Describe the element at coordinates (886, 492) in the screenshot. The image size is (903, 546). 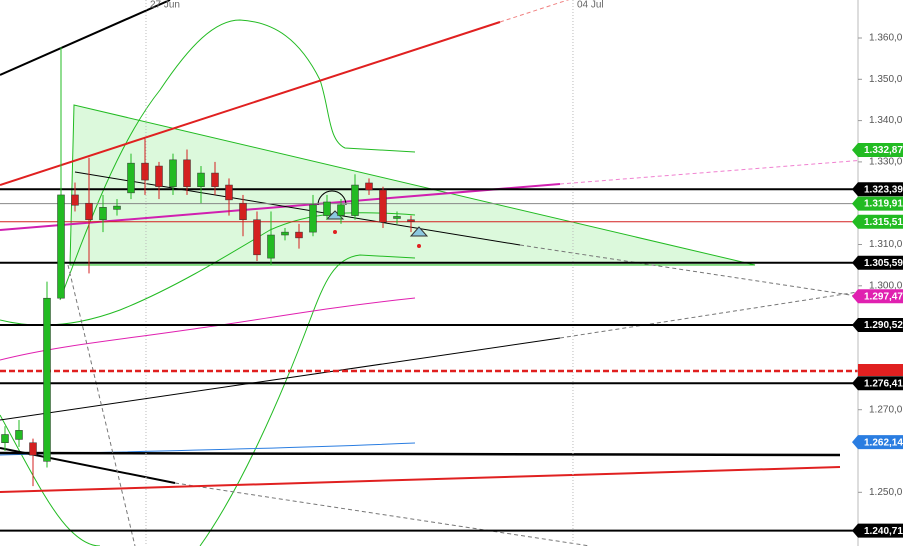
I see `y-tick-label: 1.250,0` at that location.